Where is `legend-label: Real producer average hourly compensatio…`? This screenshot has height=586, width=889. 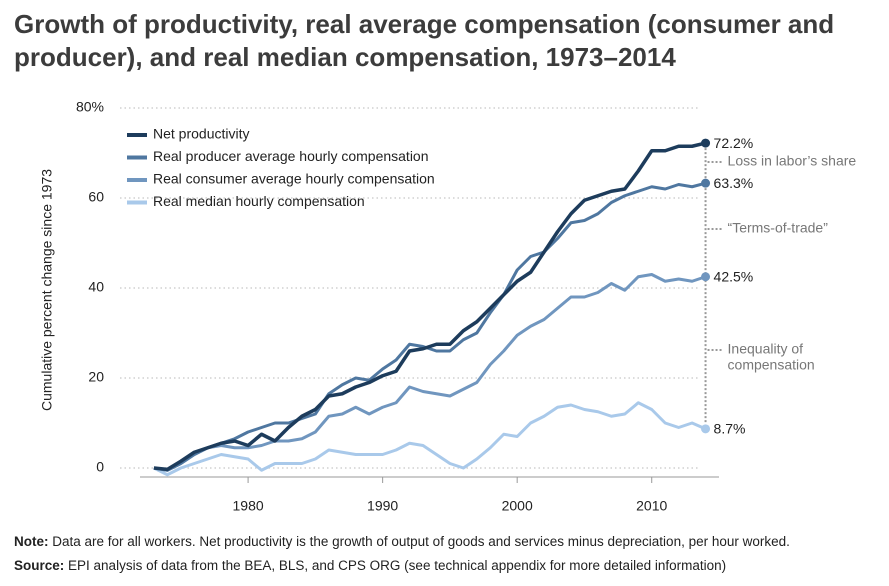 legend-label: Real producer average hourly compensatio… is located at coordinates (291, 156).